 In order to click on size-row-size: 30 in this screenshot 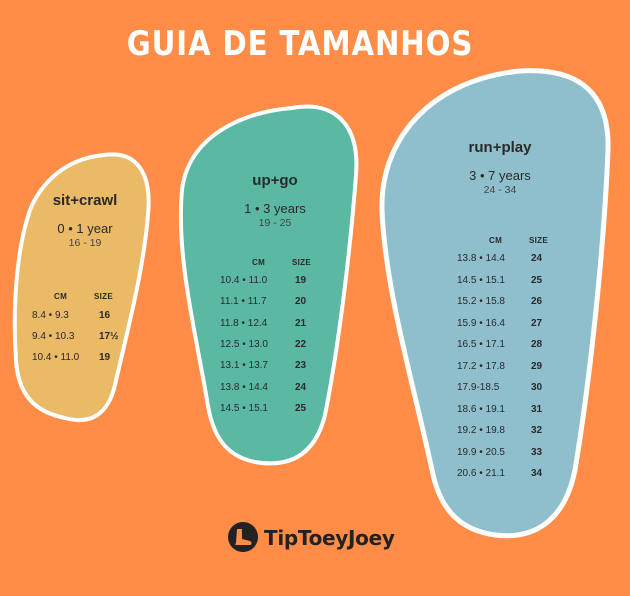, I will do `click(537, 387)`.